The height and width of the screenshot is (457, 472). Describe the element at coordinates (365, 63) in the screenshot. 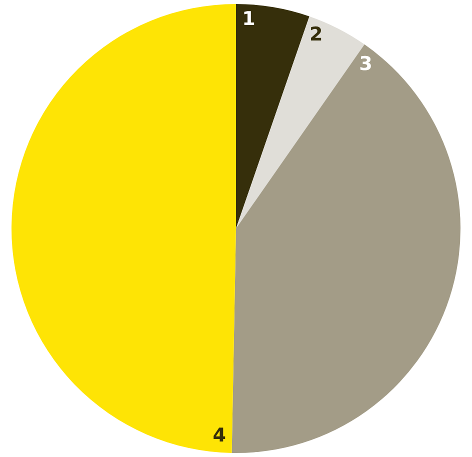

I see `slice-label: 3` at that location.